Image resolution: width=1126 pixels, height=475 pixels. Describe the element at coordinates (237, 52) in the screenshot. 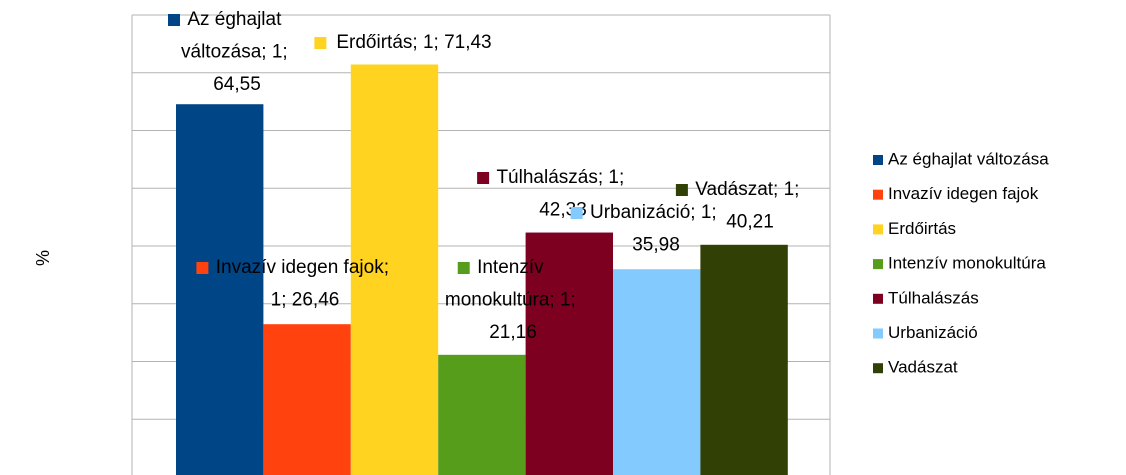

I see `data-label: Az éghajlat változása; 1; 64,55` at that location.